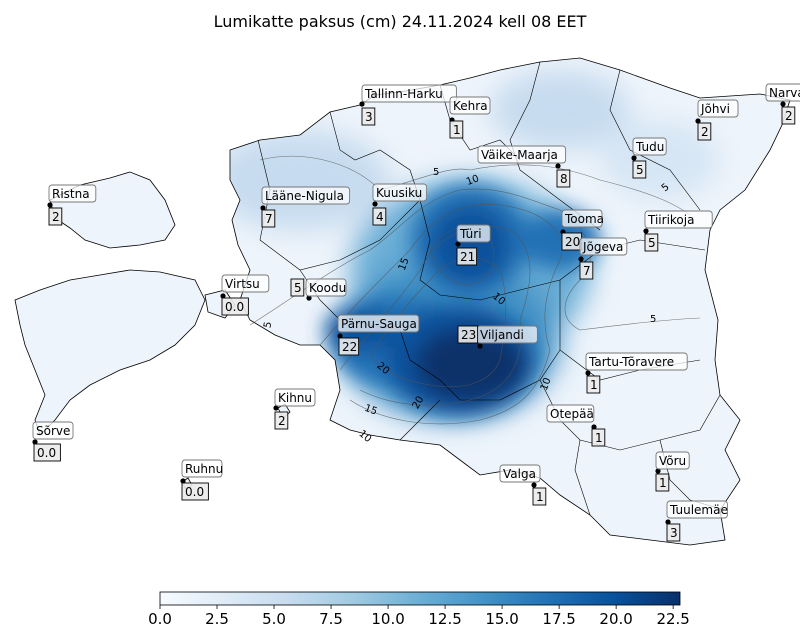 Image resolution: width=800 pixels, height=630 pixels. Describe the element at coordinates (444, 619) in the screenshot. I see `colorbar-tick-label: 12.5` at that location.